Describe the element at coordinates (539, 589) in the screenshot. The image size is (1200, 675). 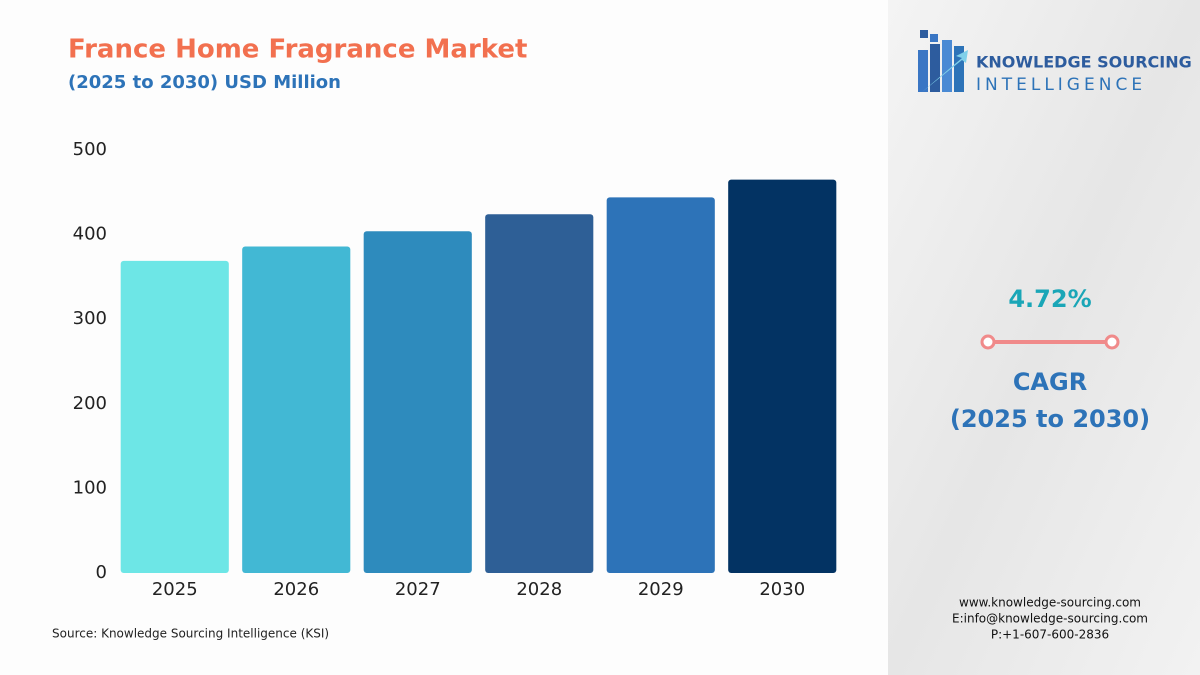
I see `x-tick-label: 2028` at that location.